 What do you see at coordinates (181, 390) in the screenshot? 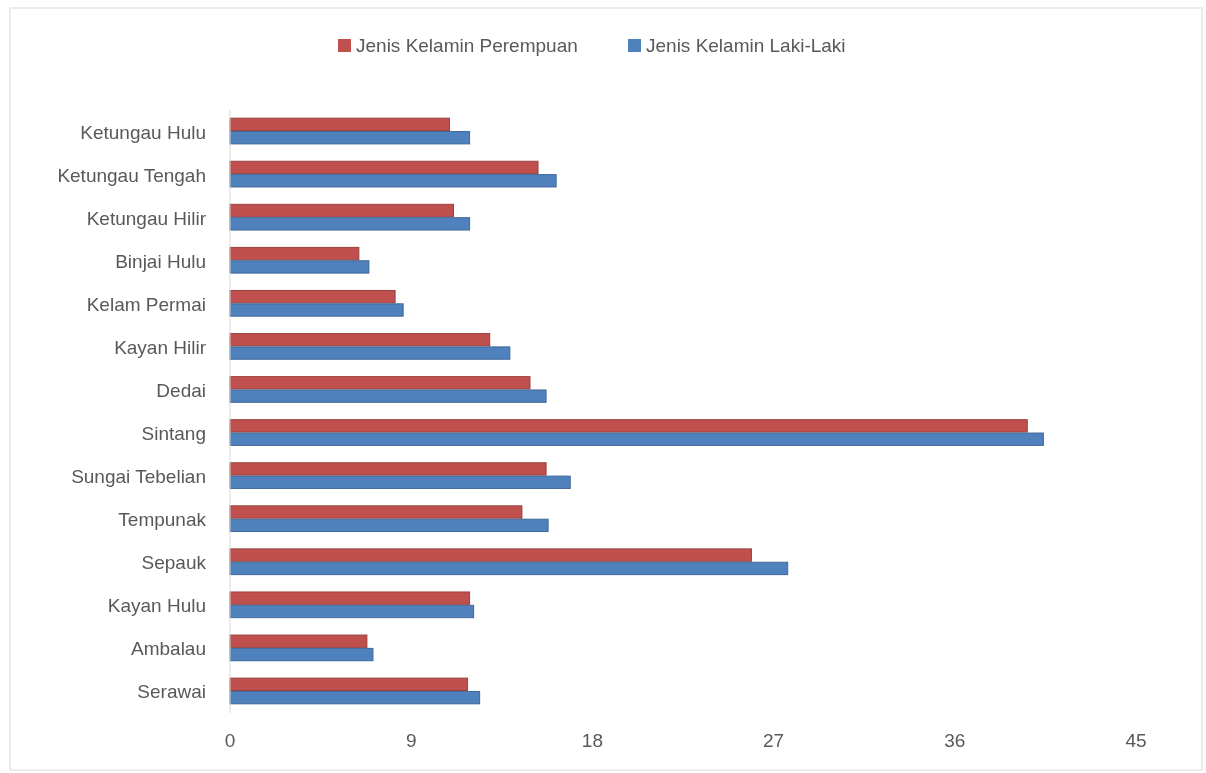
I see `y-tick-label: Dedai` at bounding box center [181, 390].